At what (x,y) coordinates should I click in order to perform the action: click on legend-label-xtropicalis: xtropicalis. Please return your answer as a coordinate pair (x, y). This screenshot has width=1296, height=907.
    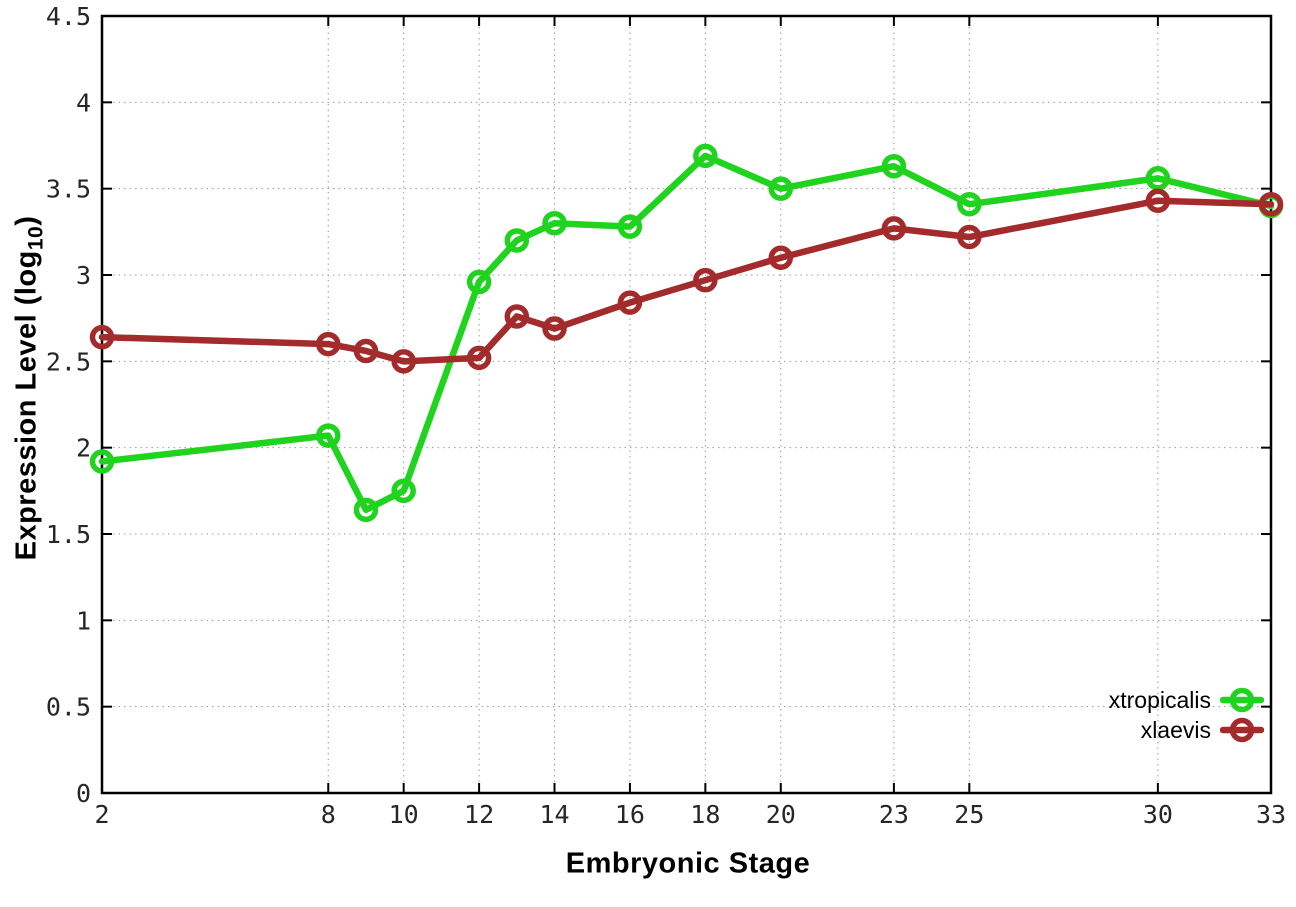
    Looking at the image, I should click on (1159, 700).